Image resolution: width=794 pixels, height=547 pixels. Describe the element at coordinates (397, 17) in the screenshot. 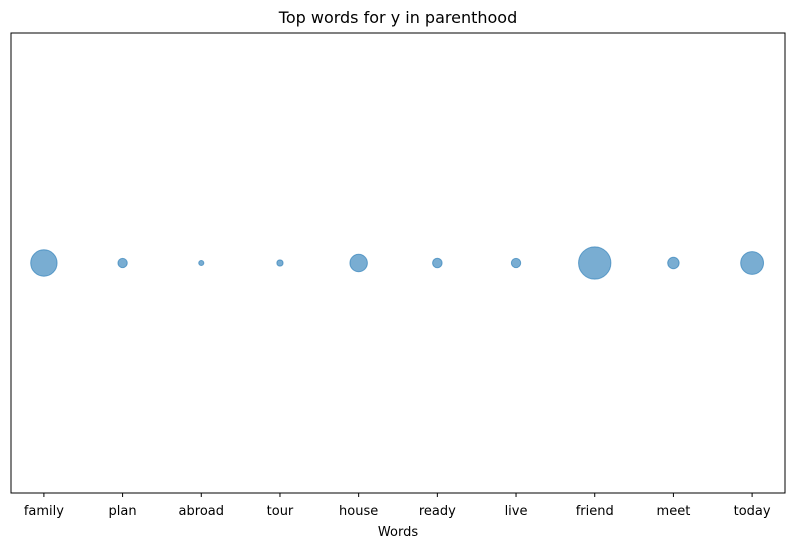

I see `chart-title: Top words for y in parenthood` at that location.